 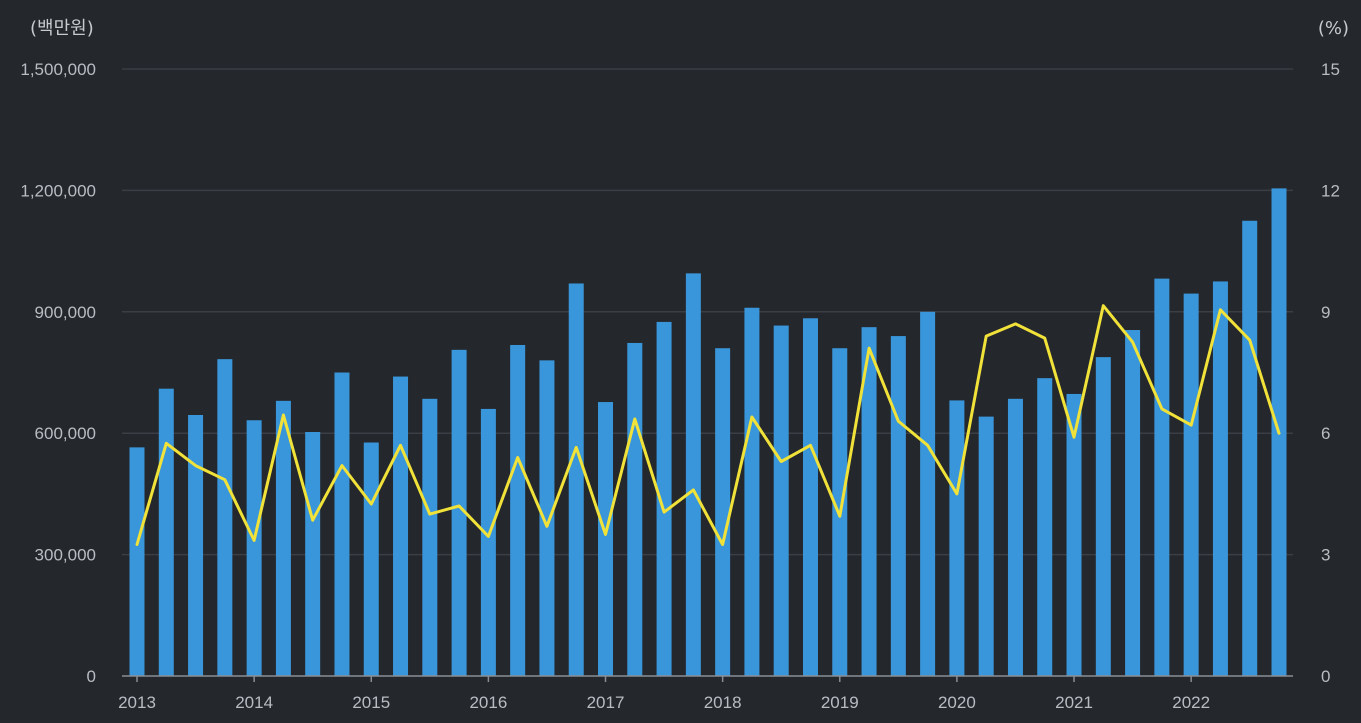 What do you see at coordinates (1330, 69) in the screenshot?
I see `right-tick-label: 15` at bounding box center [1330, 69].